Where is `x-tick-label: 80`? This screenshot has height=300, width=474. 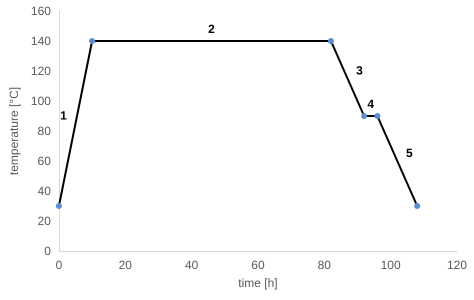 x-tick-label: 80 is located at coordinates (325, 265).